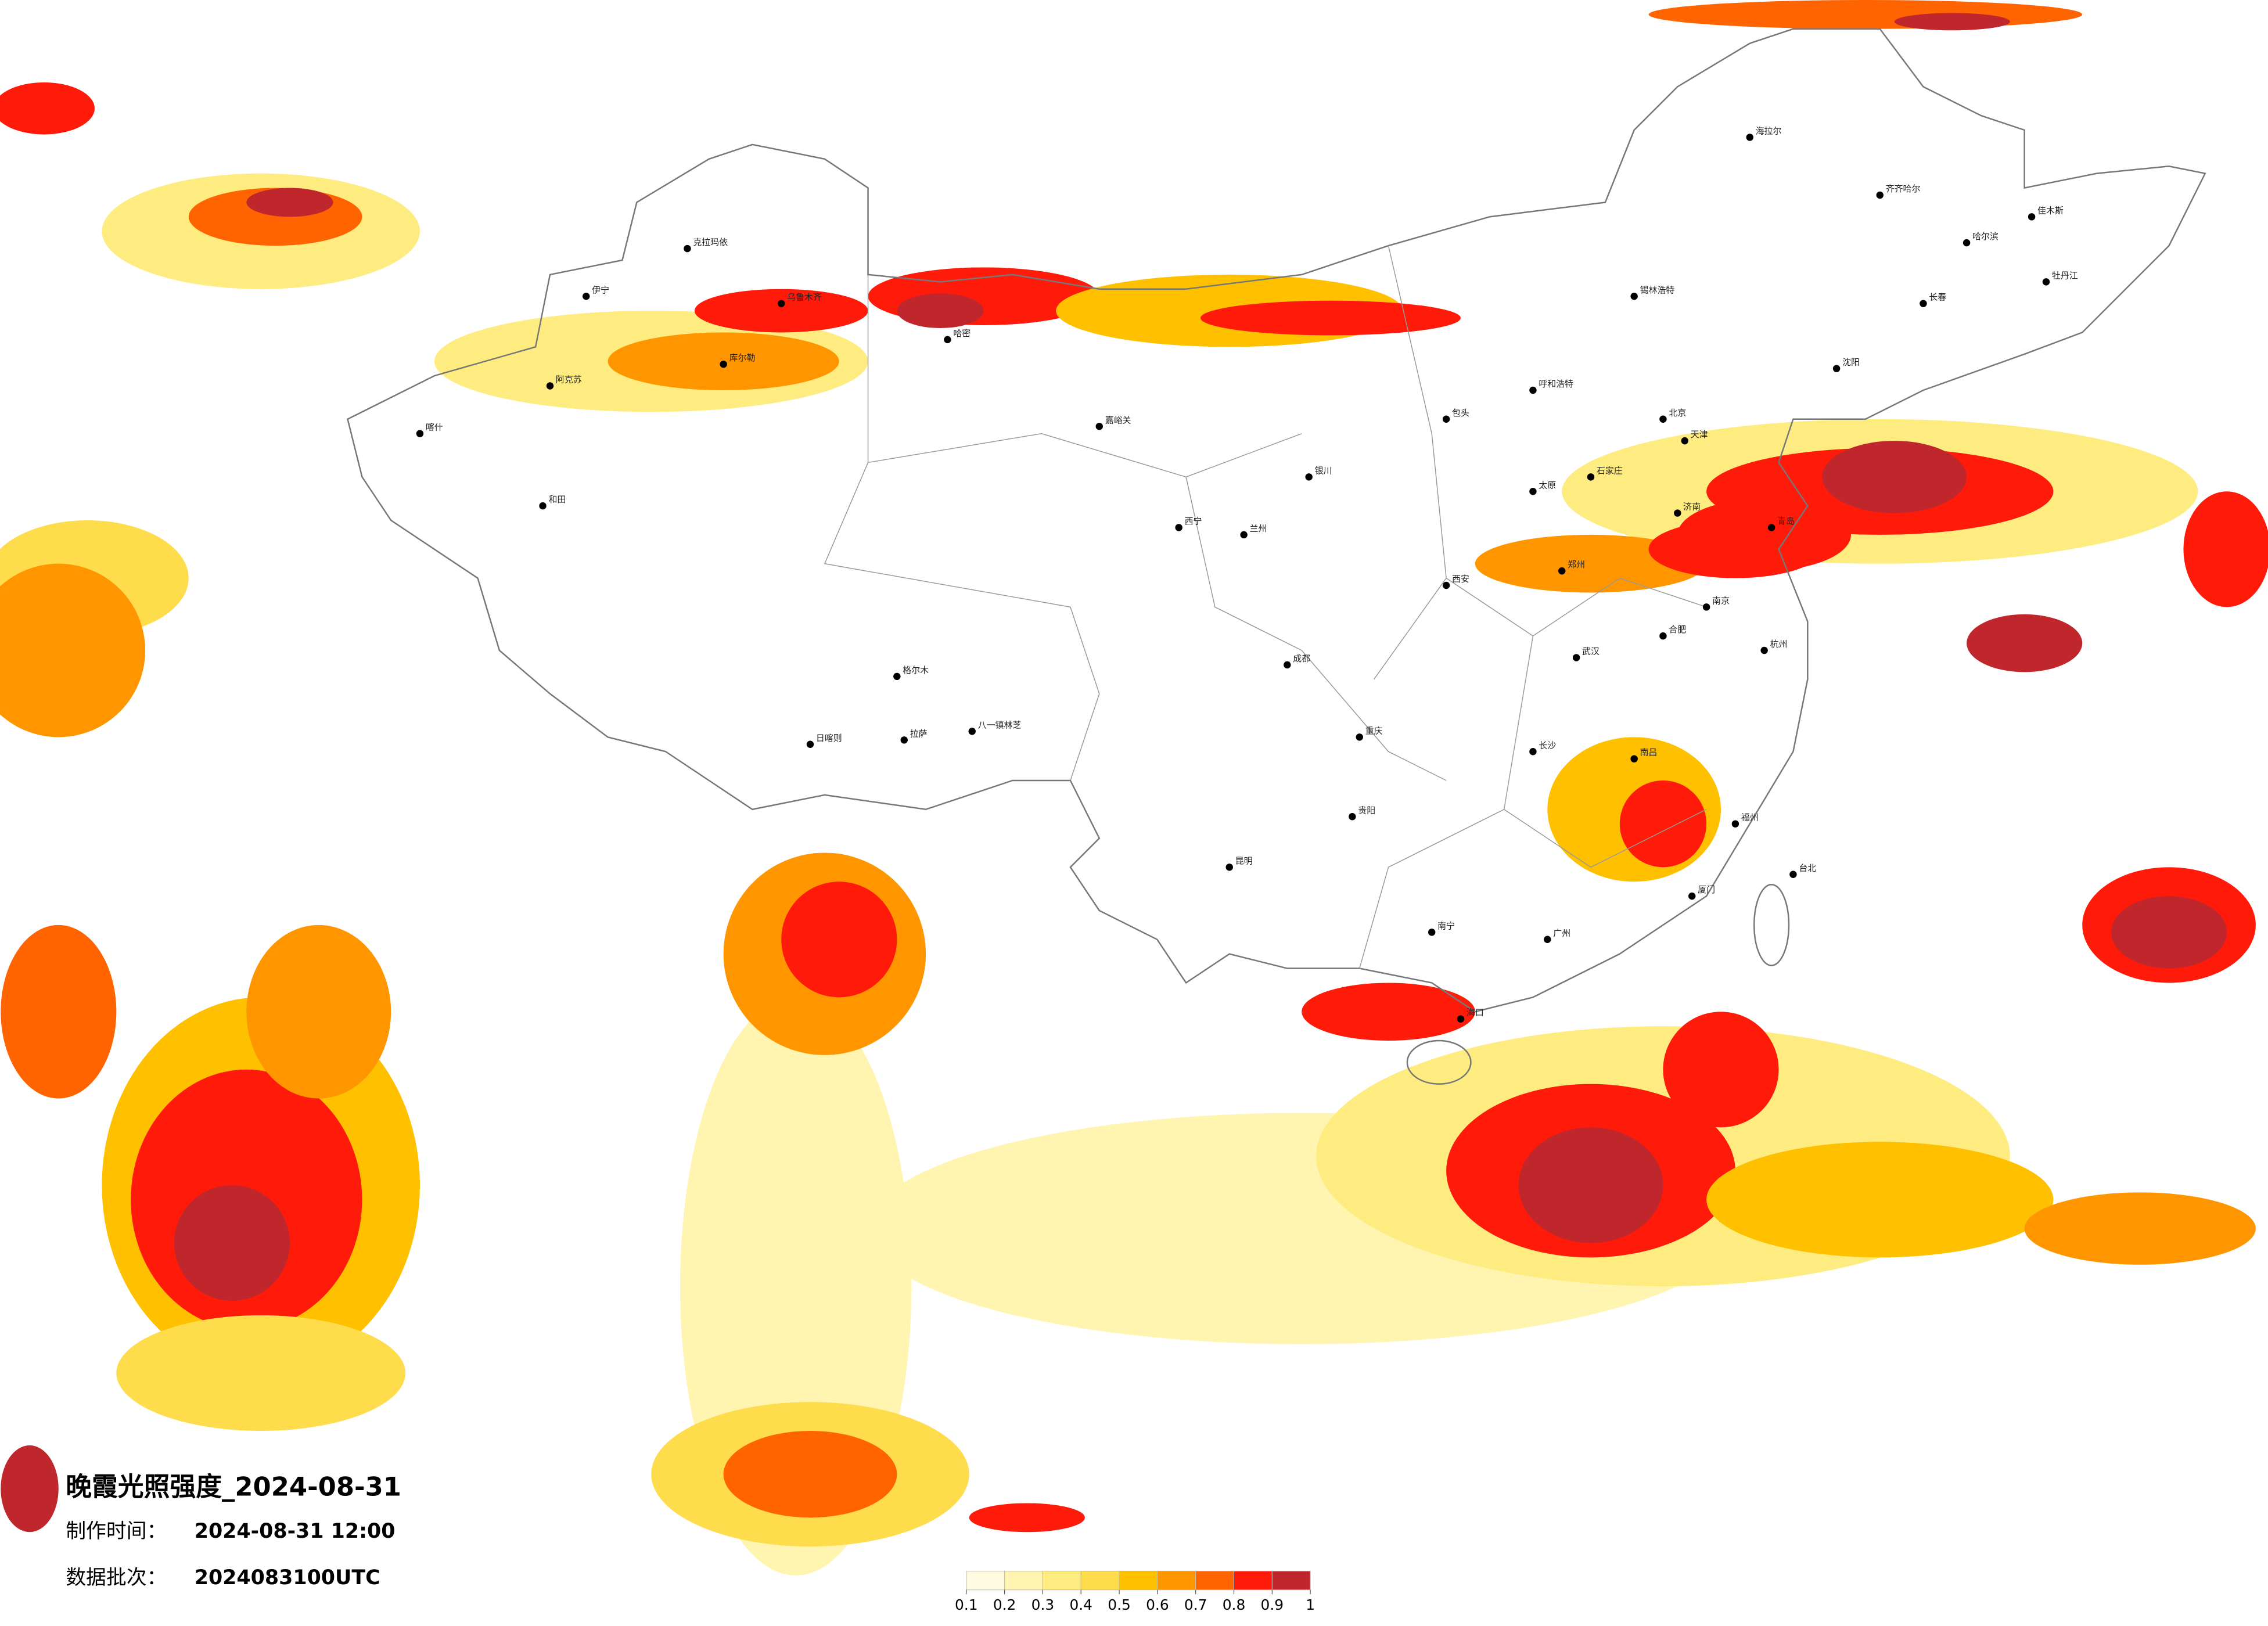 This screenshot has width=2268, height=1626. Describe the element at coordinates (1649, 753) in the screenshot. I see `city-label: 南昌` at that location.